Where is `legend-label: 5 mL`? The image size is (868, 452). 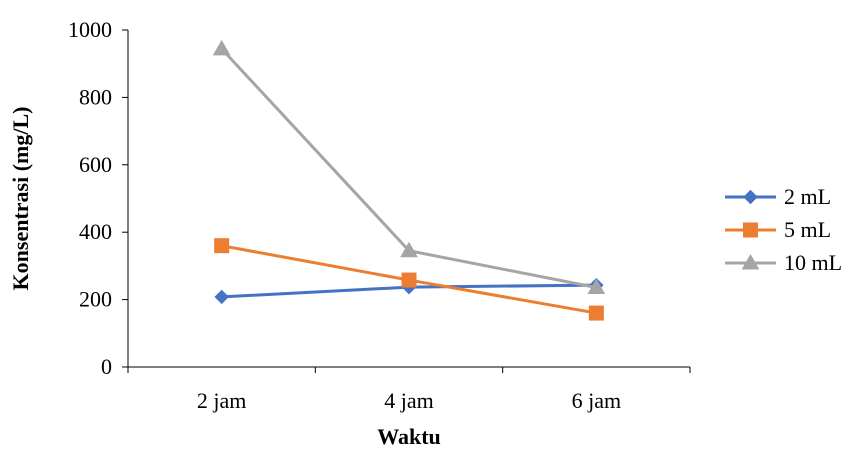
legend-label: 5 mL is located at coordinates (807, 229).